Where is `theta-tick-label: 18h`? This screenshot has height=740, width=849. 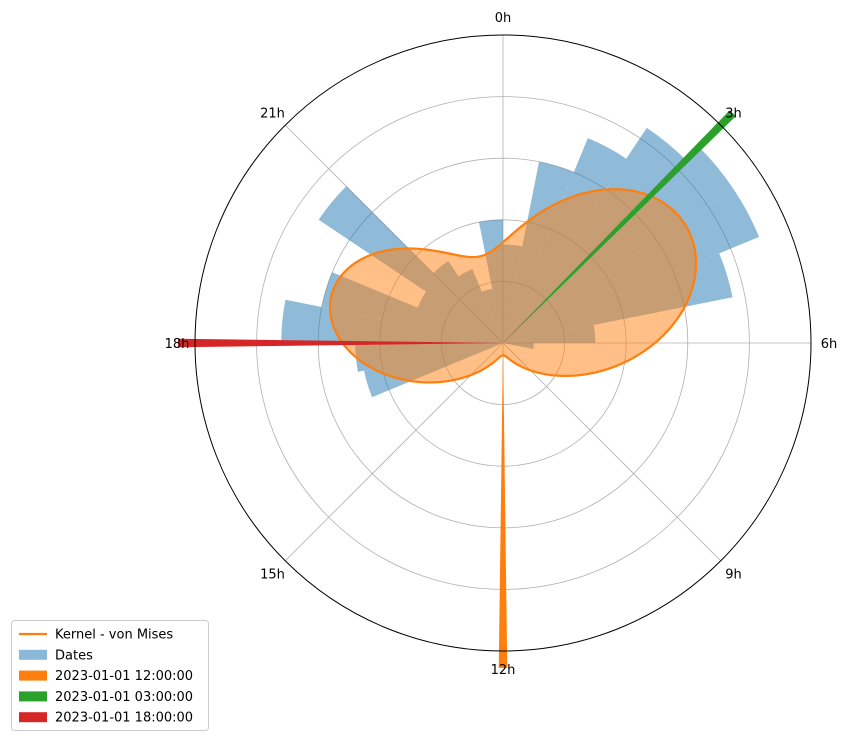
theta-tick-label: 18h is located at coordinates (177, 344).